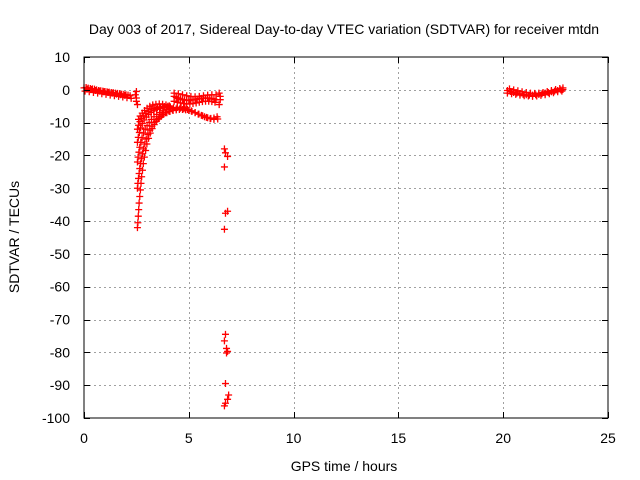 The image size is (640, 480). Describe the element at coordinates (60, 254) in the screenshot. I see `y-tick-label: -50` at that location.